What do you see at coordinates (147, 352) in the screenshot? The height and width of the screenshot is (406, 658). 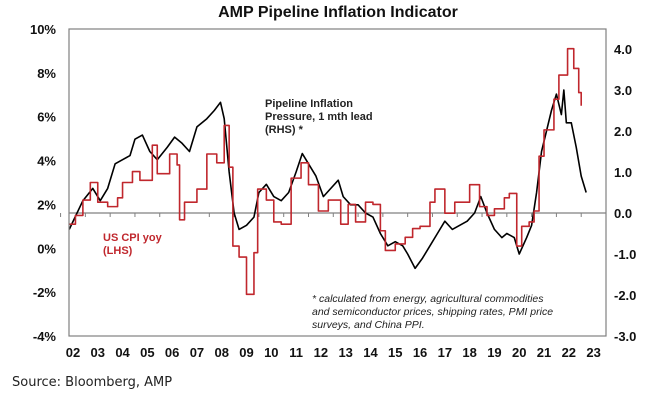 I see `x-tick-label: 05` at bounding box center [147, 352].